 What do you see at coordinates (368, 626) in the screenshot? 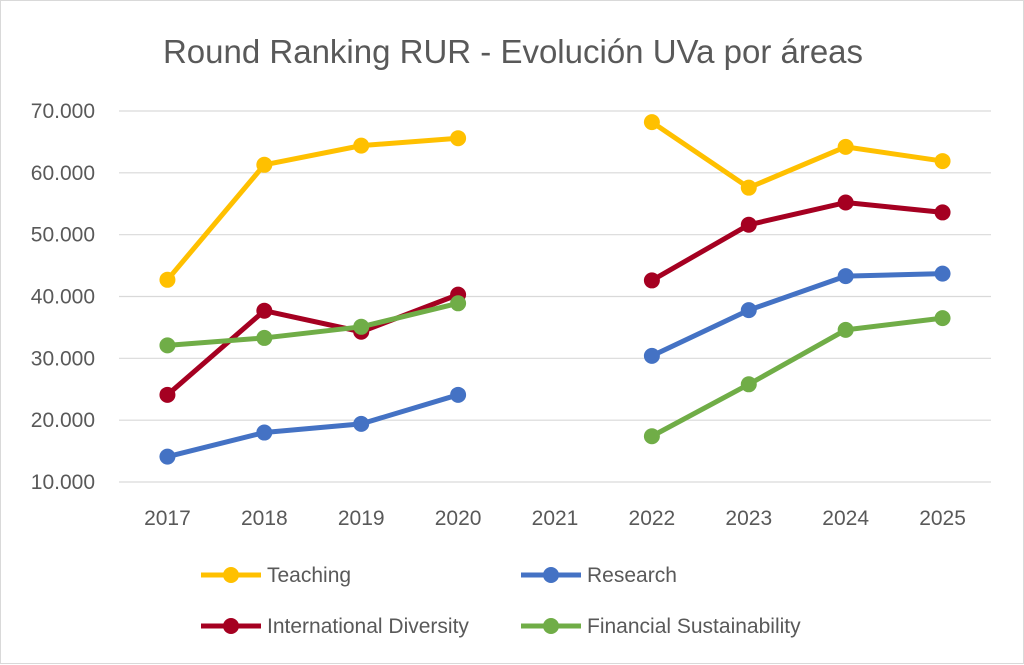
I see `legend-label: International Diversity` at bounding box center [368, 626].